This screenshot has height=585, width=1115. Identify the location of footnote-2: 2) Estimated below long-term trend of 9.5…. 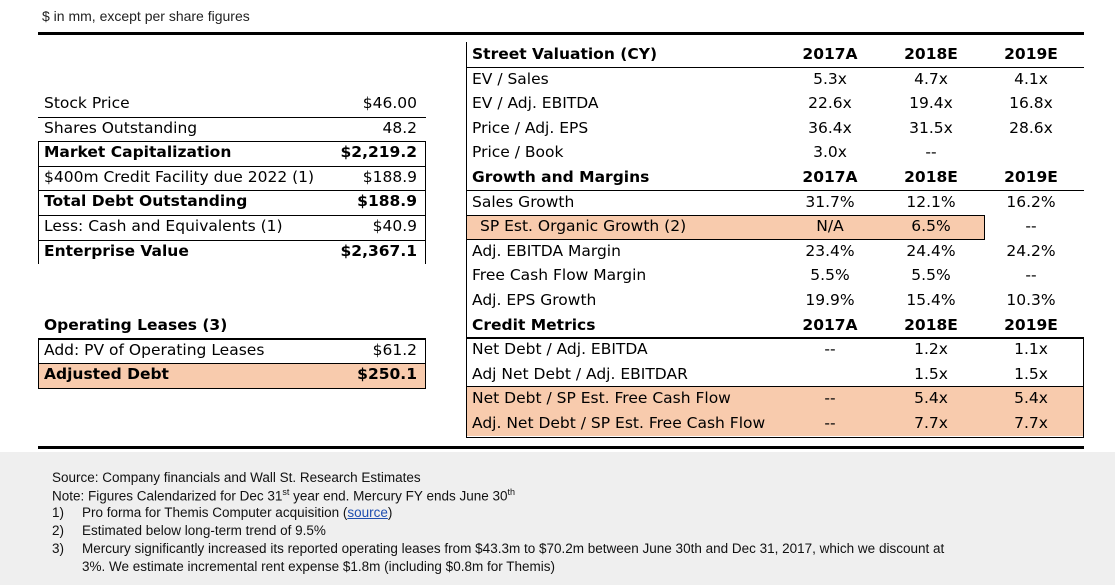
(189, 530).